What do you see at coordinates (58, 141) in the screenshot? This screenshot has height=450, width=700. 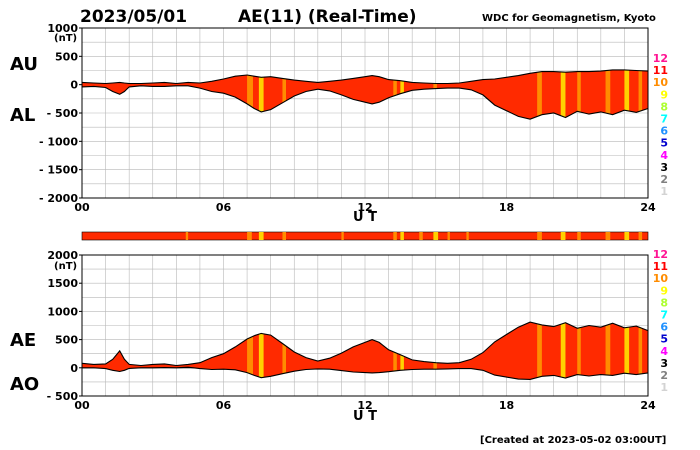 I see `y-tick-label: - 1000` at bounding box center [58, 141].